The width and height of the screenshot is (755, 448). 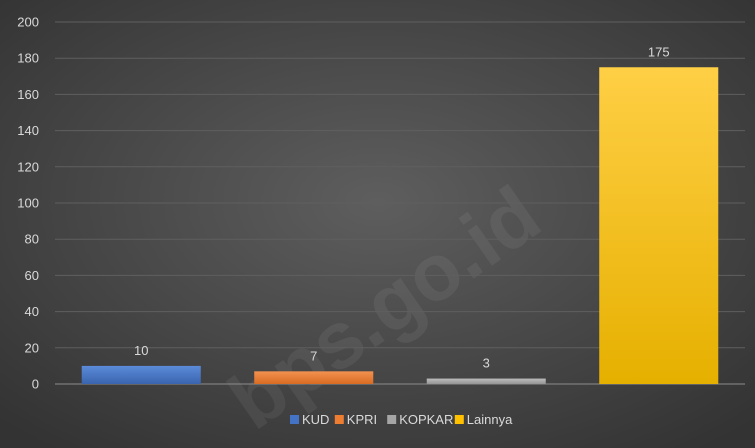 What do you see at coordinates (486, 363) in the screenshot?
I see `data-label-kopkar: 3` at bounding box center [486, 363].